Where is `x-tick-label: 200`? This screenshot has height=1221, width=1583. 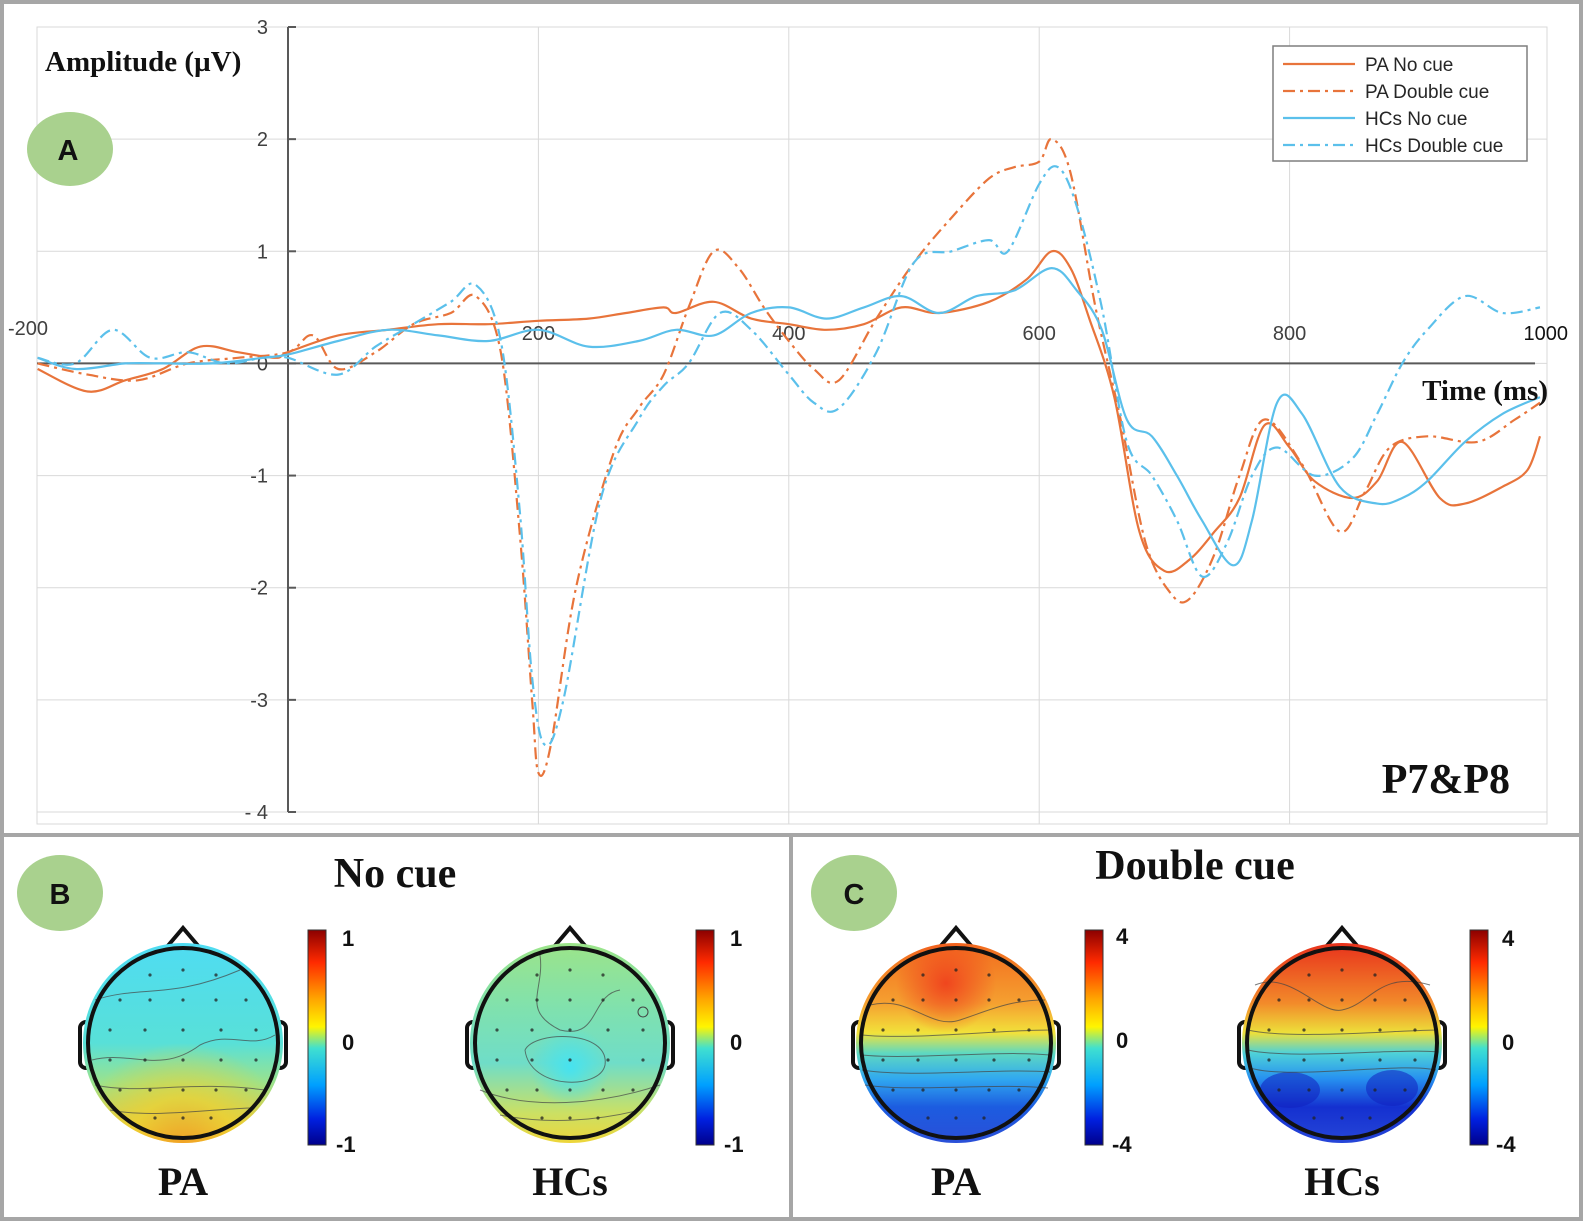 x-tick-label: 200 is located at coordinates (538, 334).